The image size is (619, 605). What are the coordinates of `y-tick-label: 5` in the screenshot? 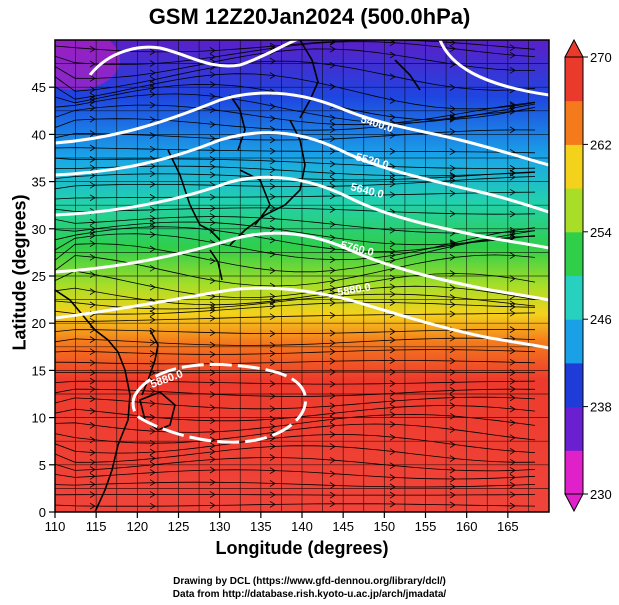 It's located at (42, 465).